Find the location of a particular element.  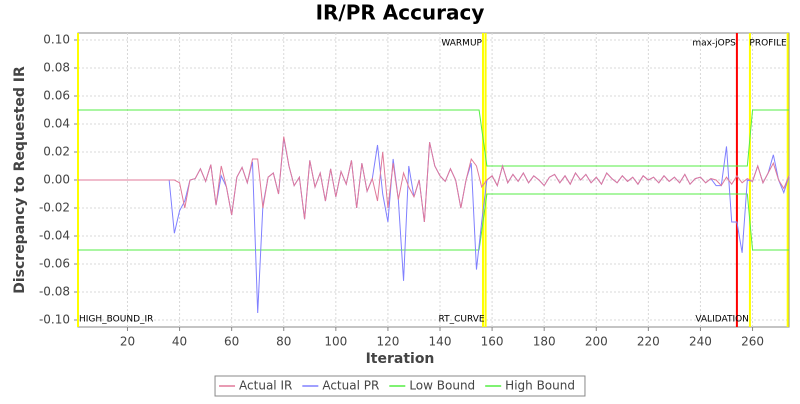

y-tick-label: -0.10 is located at coordinates (54, 320).